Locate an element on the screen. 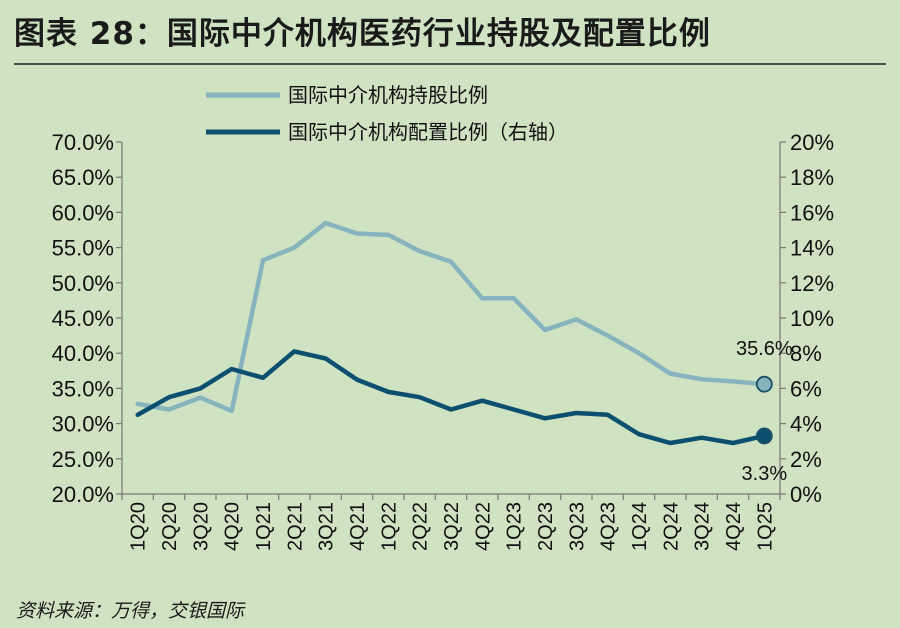 The width and height of the screenshot is (900, 628). legend-label: 国际中介机构持股比例 is located at coordinates (388, 95).